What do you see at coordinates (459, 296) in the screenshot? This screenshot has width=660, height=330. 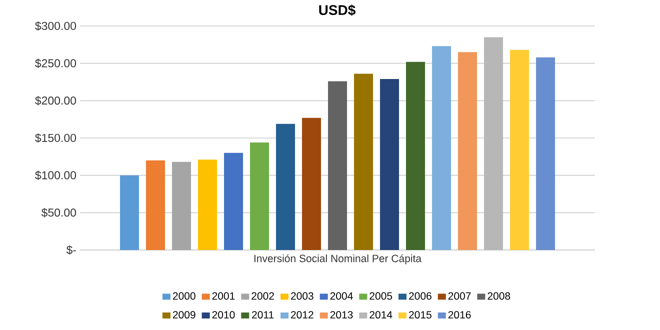 I see `legend-label: 2007` at bounding box center [459, 296].